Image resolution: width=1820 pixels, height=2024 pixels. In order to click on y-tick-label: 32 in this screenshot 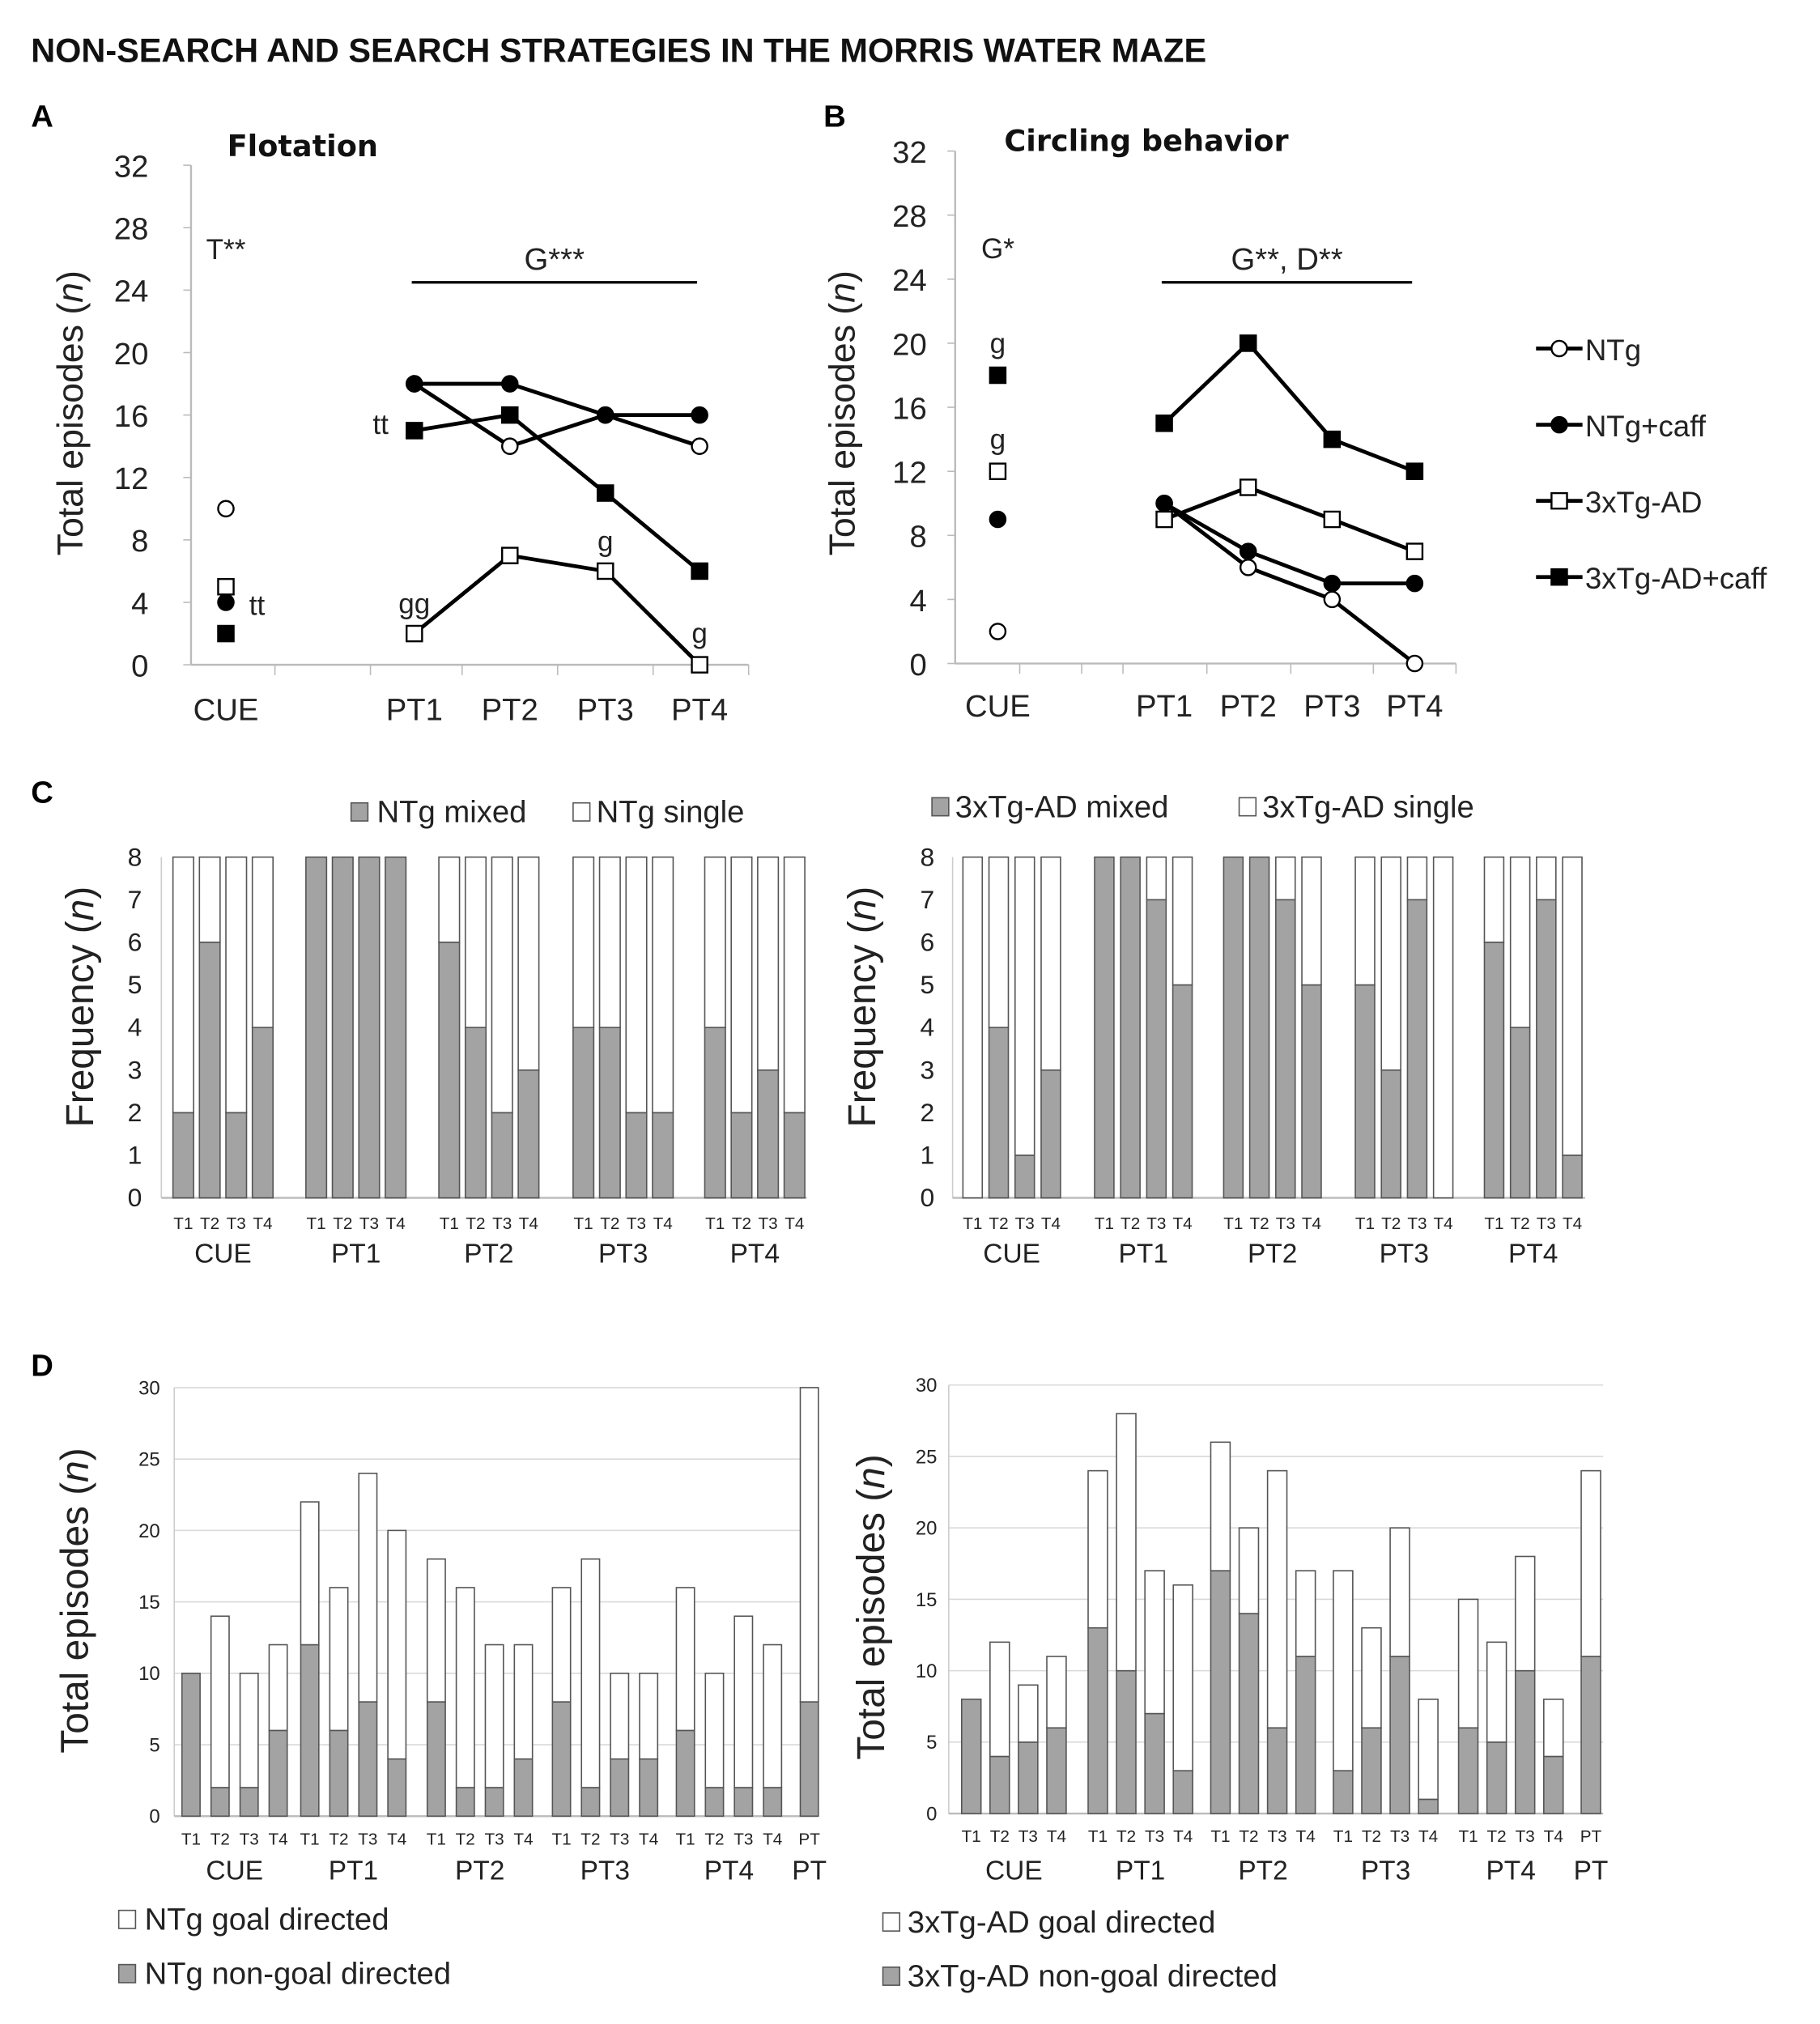, I will do `click(910, 152)`.